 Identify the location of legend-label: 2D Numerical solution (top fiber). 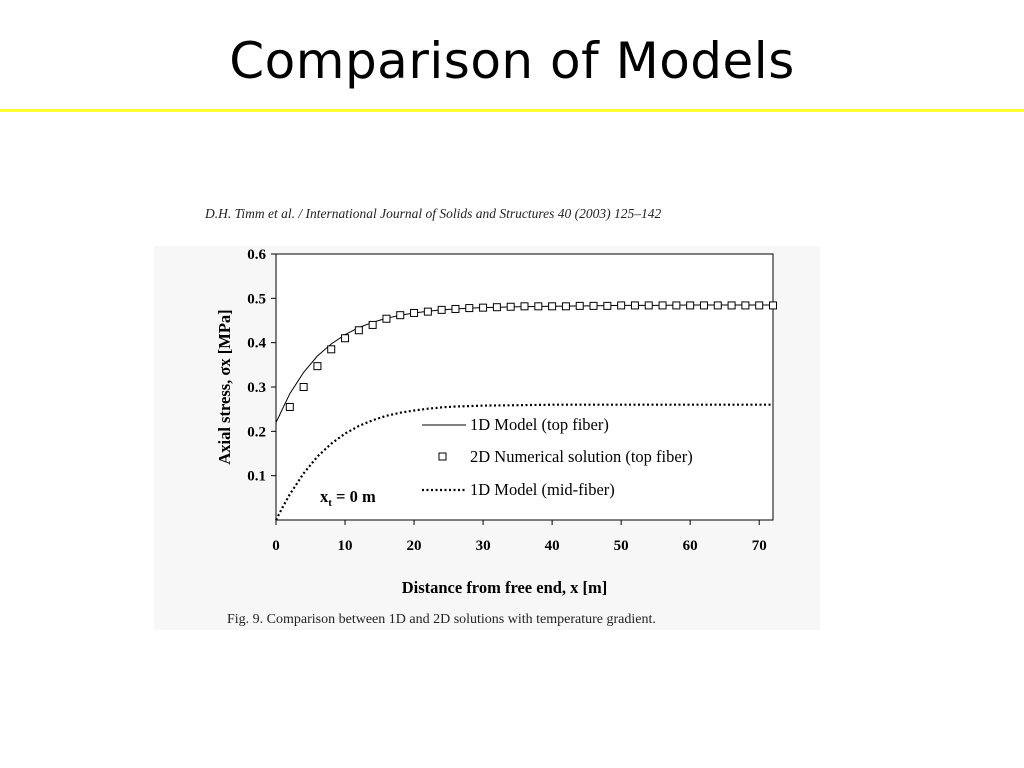
(581, 456).